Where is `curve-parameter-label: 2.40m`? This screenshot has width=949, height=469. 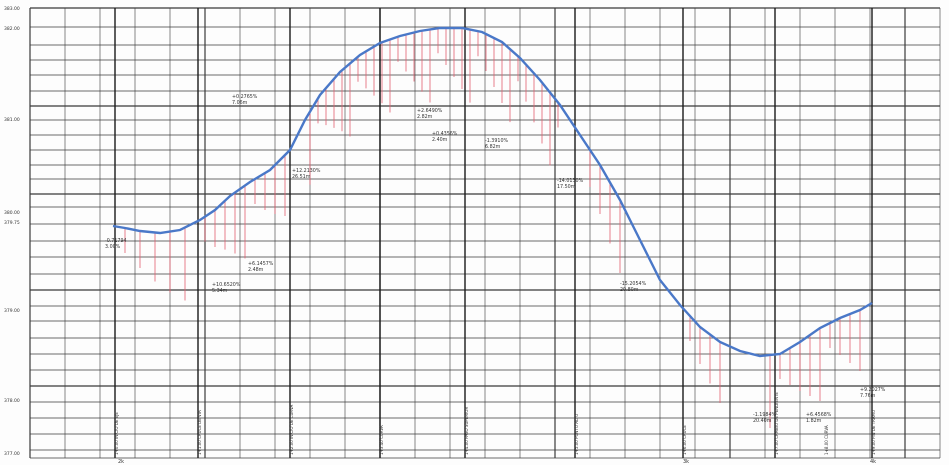 curve-parameter-label: 2.40m is located at coordinates (440, 140).